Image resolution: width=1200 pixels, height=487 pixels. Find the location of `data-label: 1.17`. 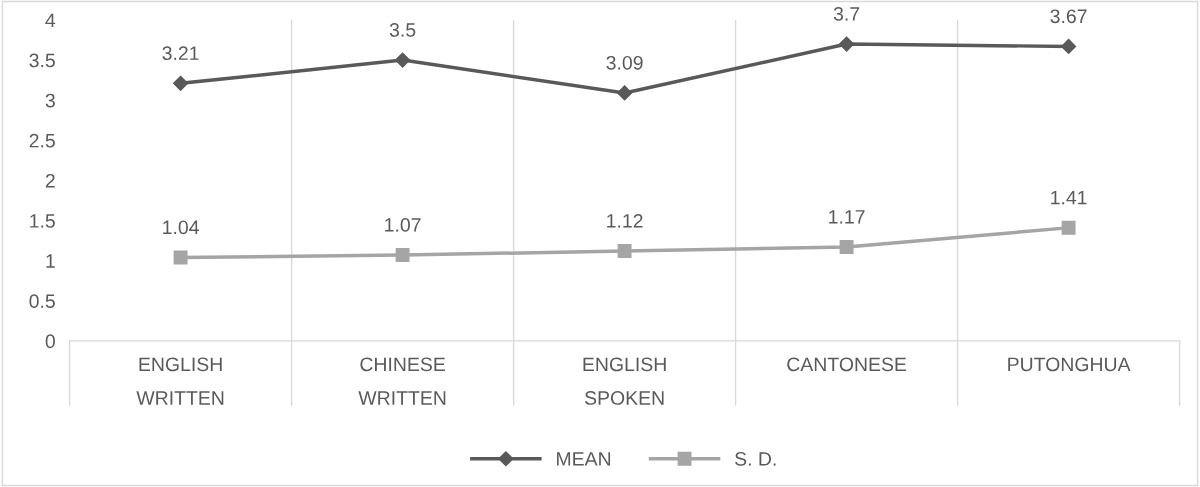

data-label: 1.17 is located at coordinates (847, 217).